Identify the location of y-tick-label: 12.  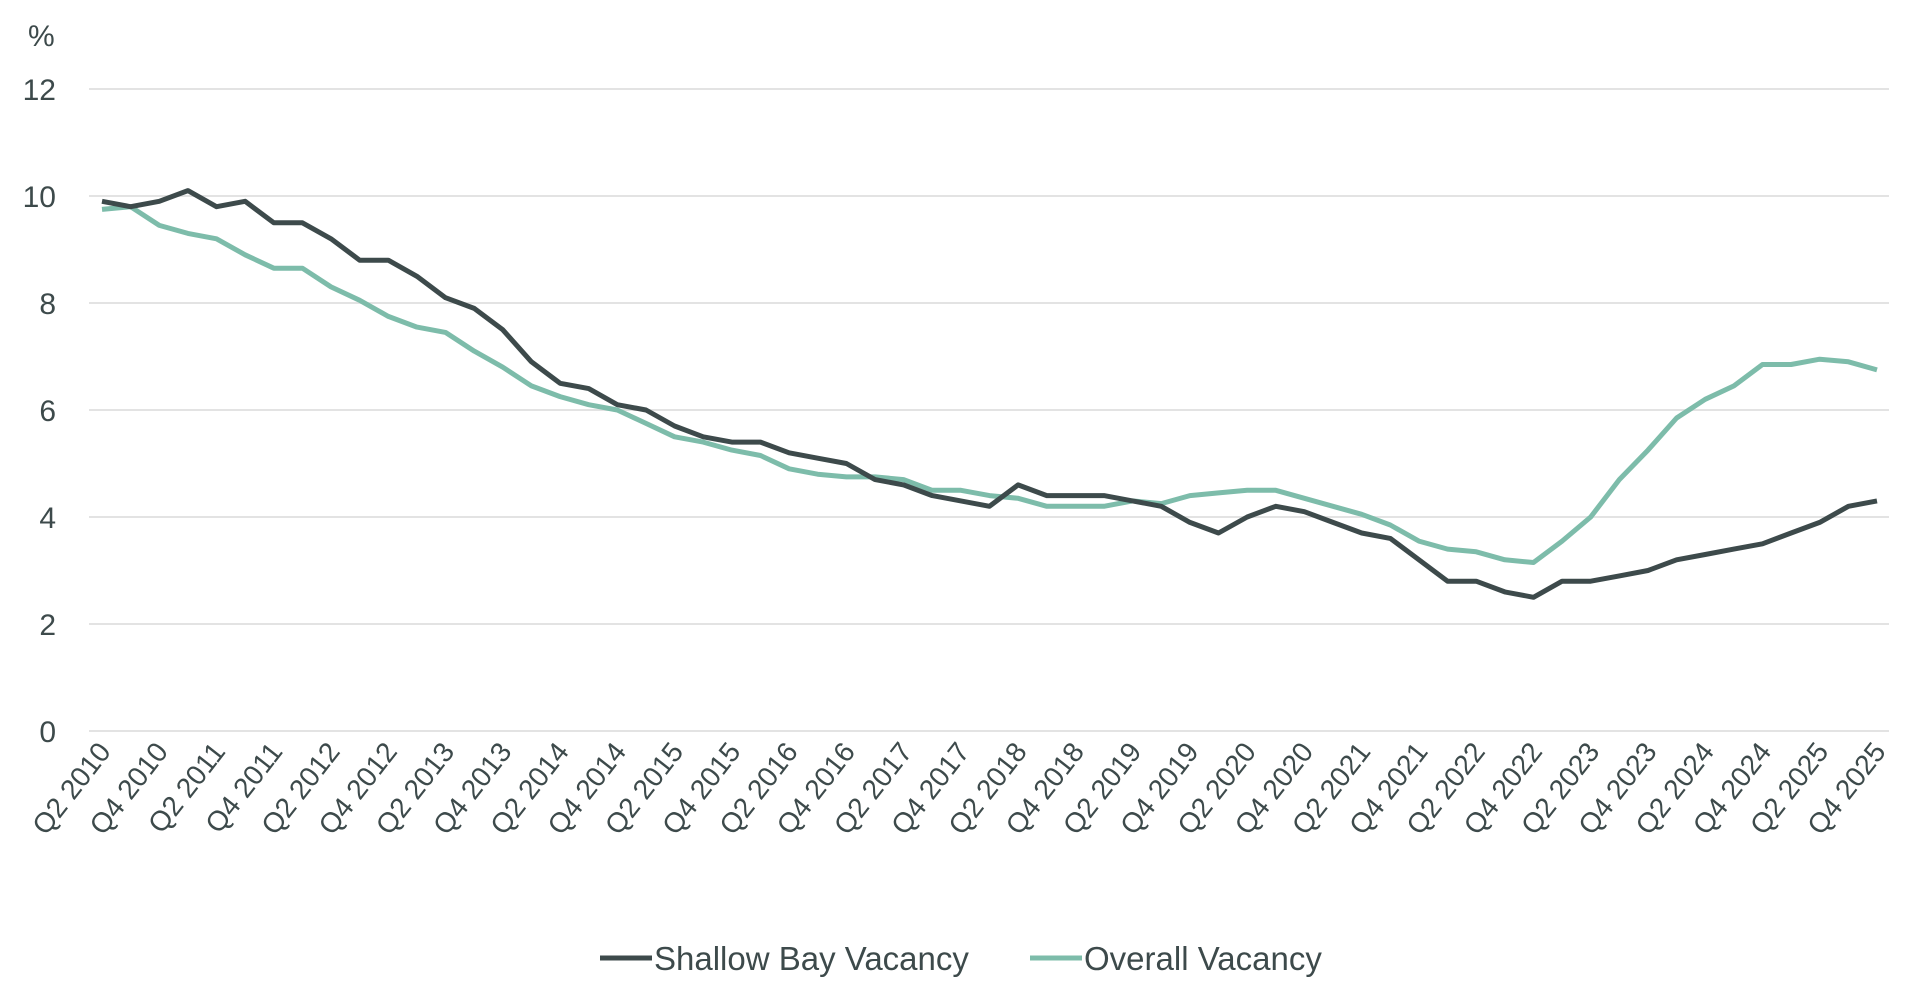
(39, 90).